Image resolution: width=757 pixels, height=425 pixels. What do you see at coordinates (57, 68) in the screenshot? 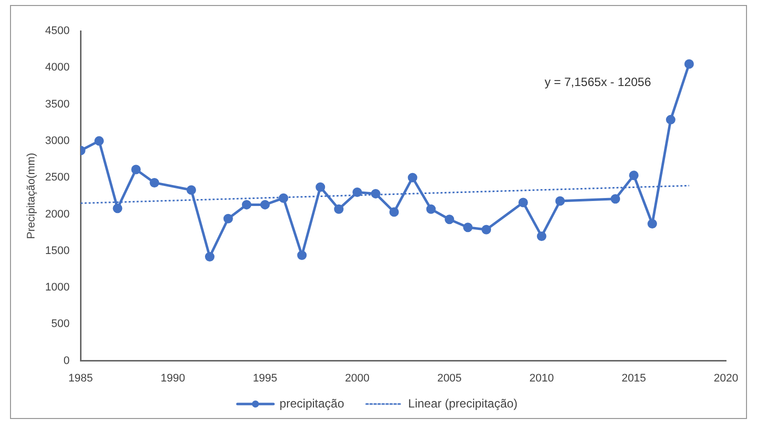
I see `y-tick-label: 4000` at bounding box center [57, 68].